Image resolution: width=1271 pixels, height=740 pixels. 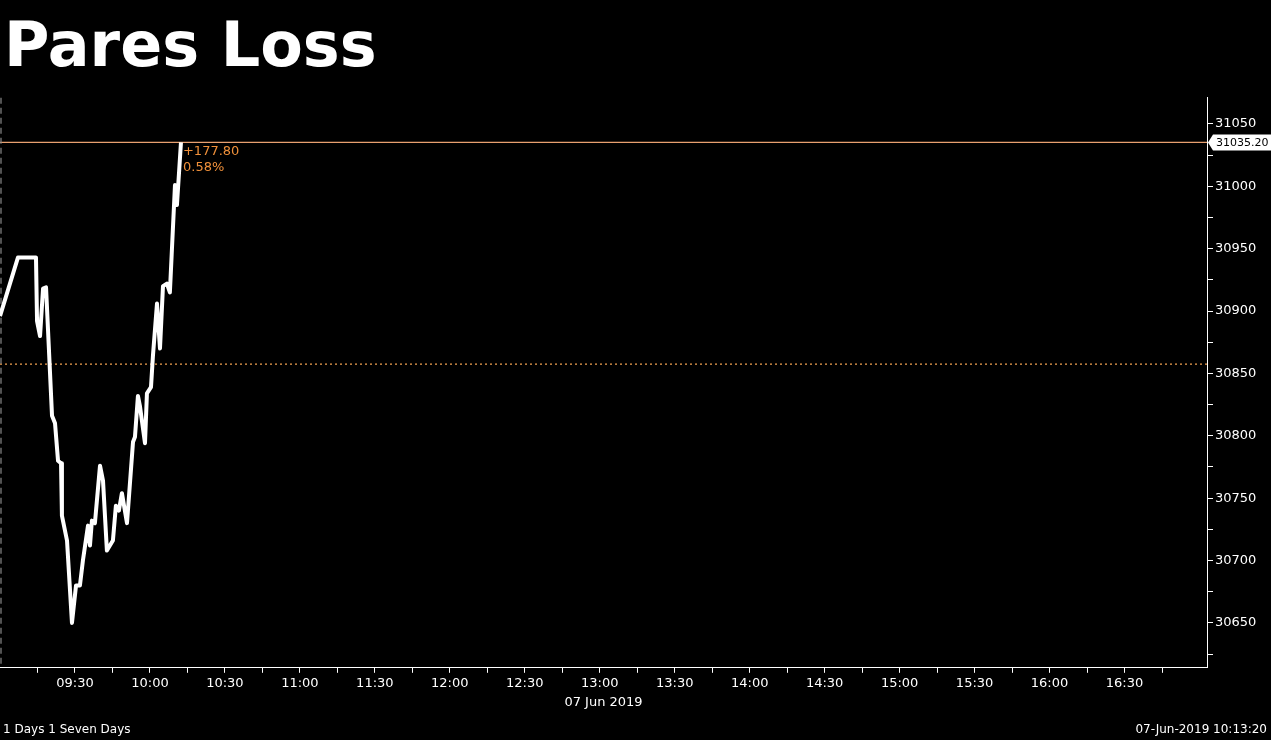 What do you see at coordinates (203, 167) in the screenshot?
I see `annotation: 0.58%` at bounding box center [203, 167].